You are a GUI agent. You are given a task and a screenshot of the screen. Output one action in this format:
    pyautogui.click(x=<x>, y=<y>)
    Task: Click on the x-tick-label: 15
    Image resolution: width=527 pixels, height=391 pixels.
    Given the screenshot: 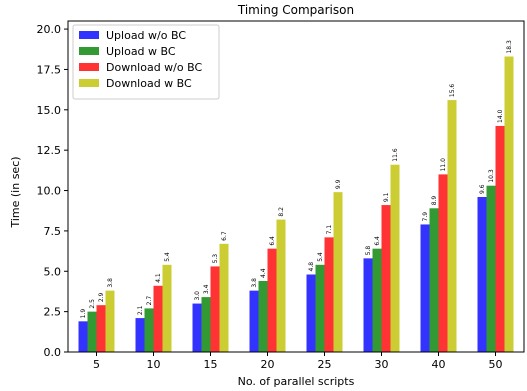 What is the action you would take?
    pyautogui.click(x=211, y=364)
    